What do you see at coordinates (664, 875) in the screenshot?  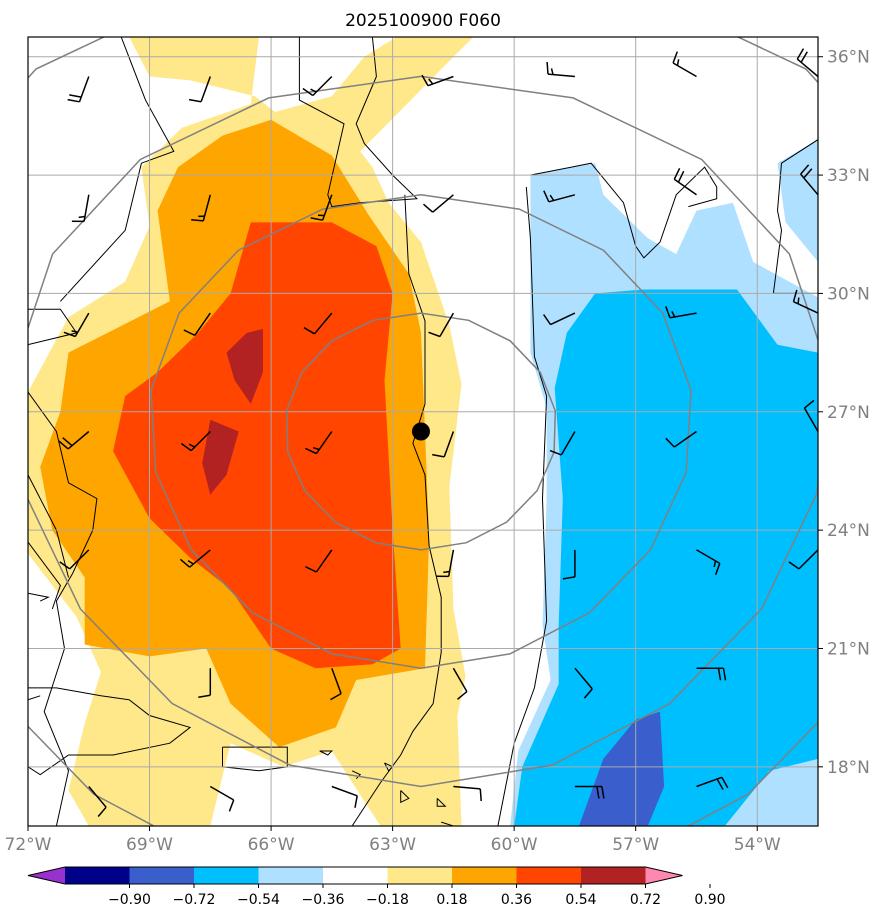 I see `colorbar-extend-high` at bounding box center [664, 875].